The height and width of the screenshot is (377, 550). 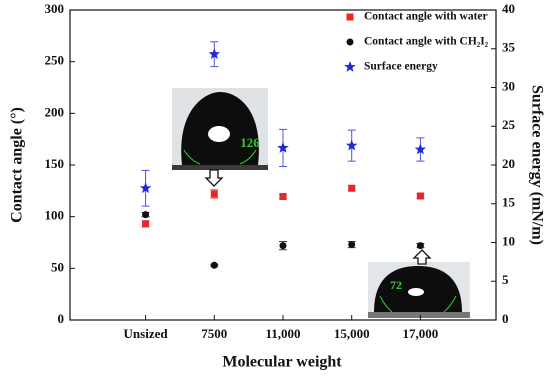 What do you see at coordinates (505, 279) in the screenshot?
I see `y2-tick-label: 5` at bounding box center [505, 279].